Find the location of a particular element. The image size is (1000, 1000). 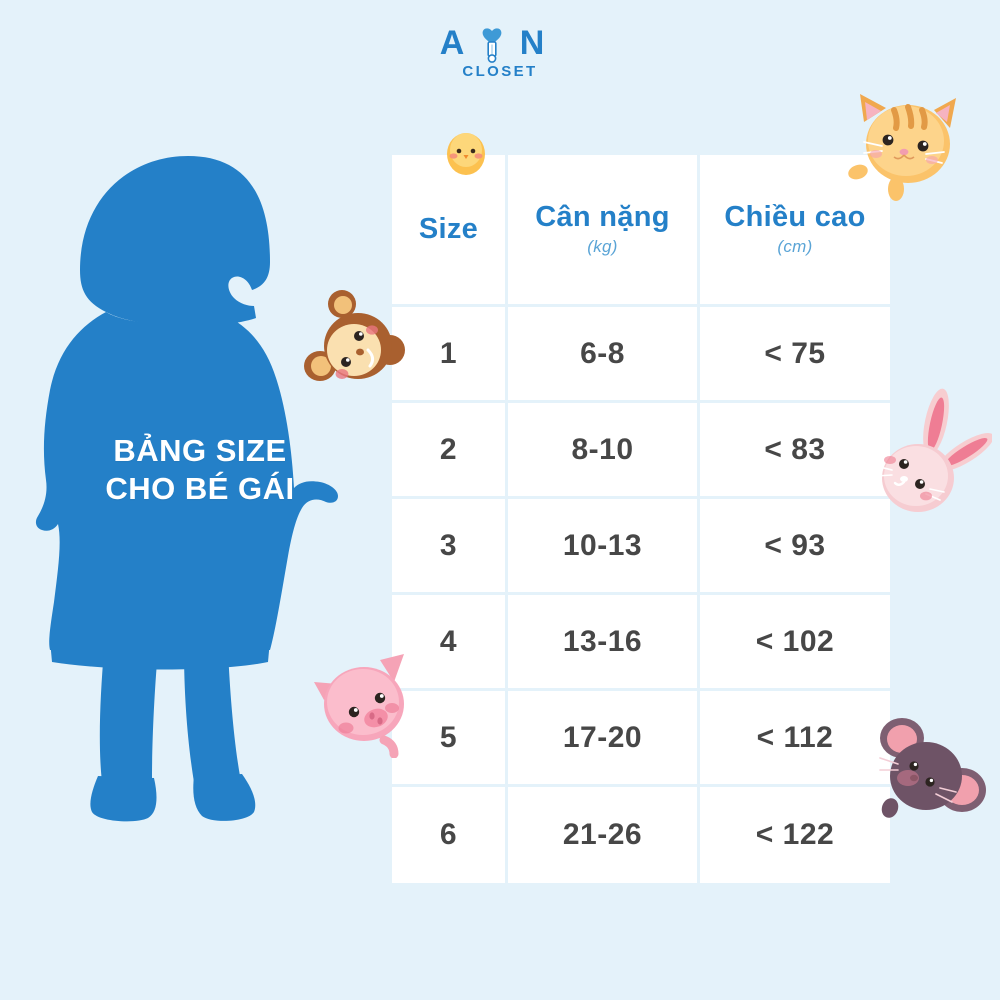

cell-weight: 21-26 is located at coordinates (604, 835).